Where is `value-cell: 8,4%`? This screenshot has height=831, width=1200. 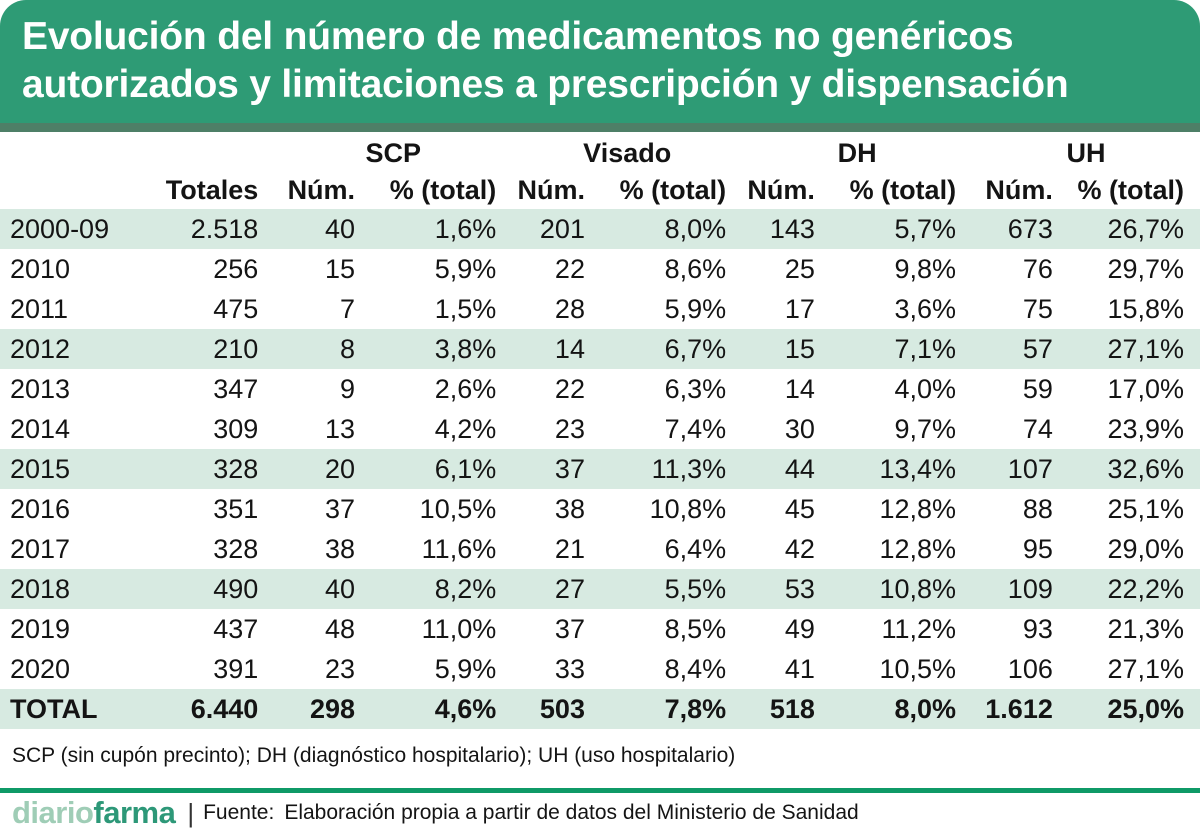
value-cell: 8,4% is located at coordinates (695, 668).